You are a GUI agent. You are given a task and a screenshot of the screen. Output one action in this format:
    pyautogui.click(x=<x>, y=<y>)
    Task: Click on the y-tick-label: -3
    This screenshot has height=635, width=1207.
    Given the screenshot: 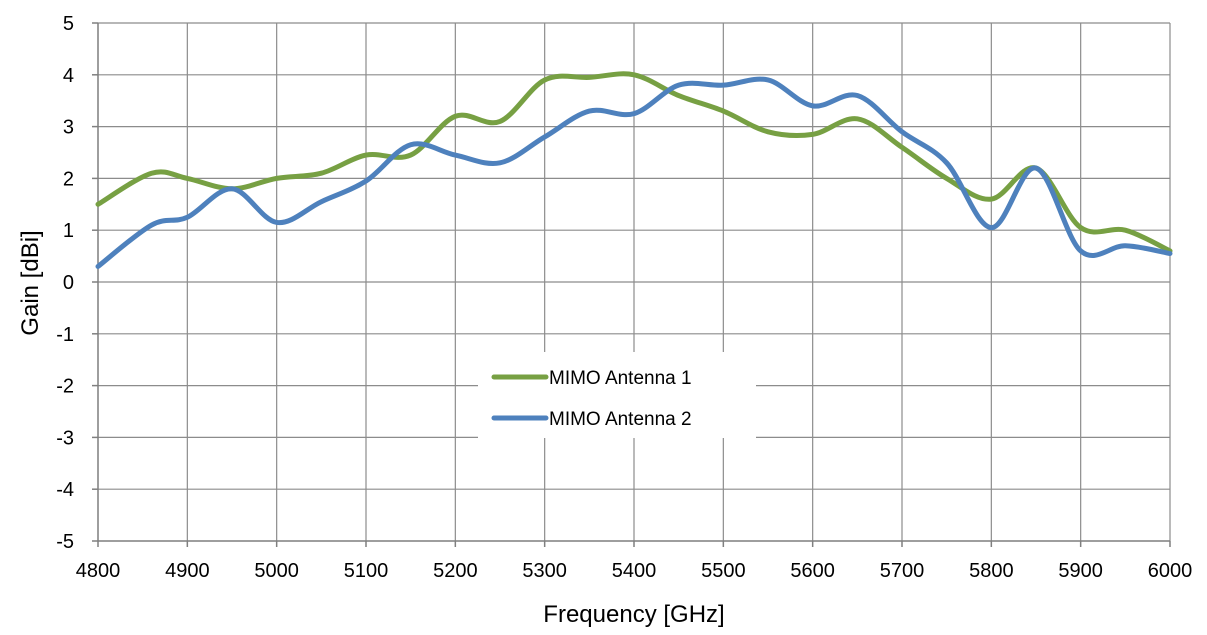 What is the action you would take?
    pyautogui.click(x=65, y=438)
    